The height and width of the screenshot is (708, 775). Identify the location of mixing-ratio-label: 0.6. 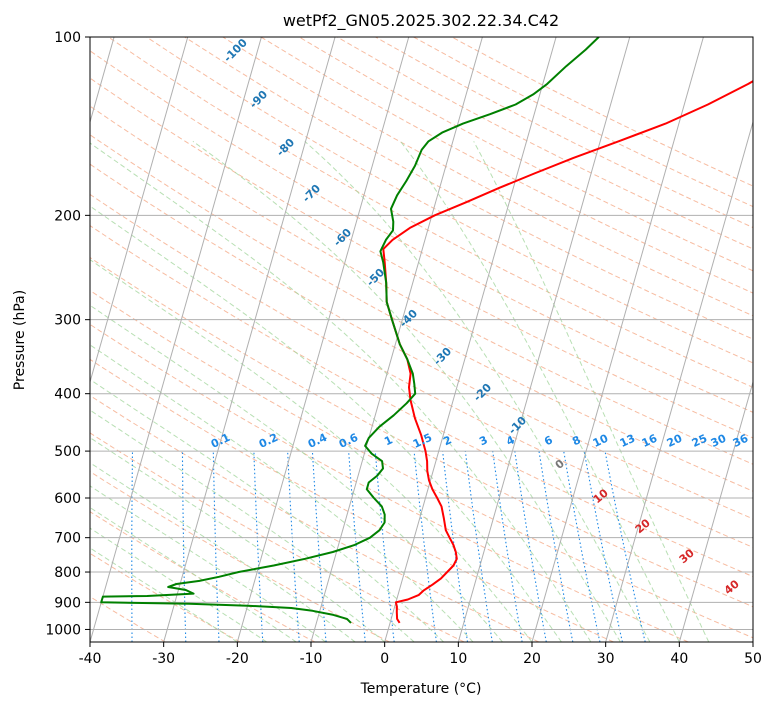
(348, 441).